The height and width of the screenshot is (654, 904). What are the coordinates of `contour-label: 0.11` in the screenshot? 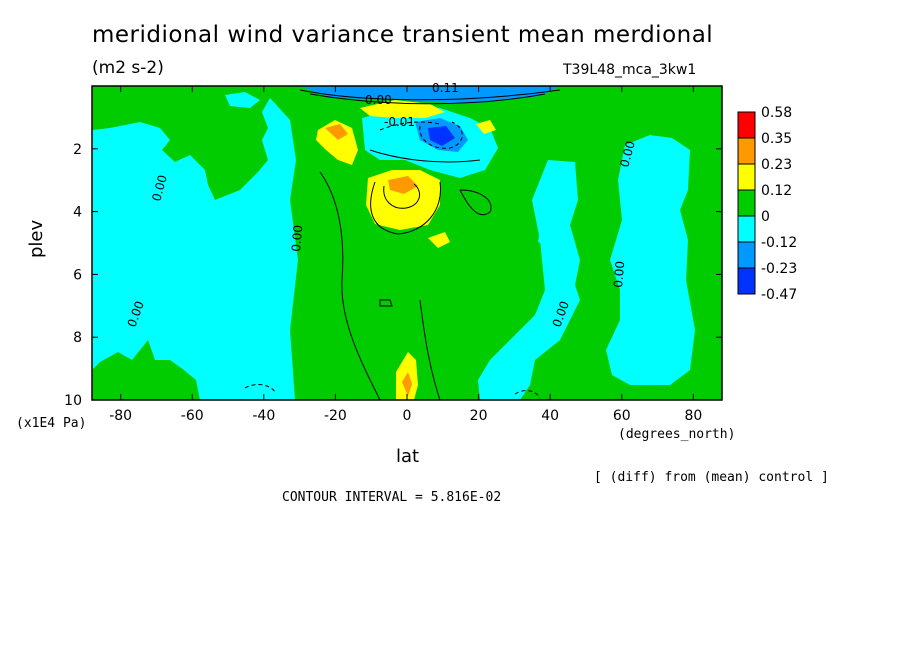 It's located at (445, 88).